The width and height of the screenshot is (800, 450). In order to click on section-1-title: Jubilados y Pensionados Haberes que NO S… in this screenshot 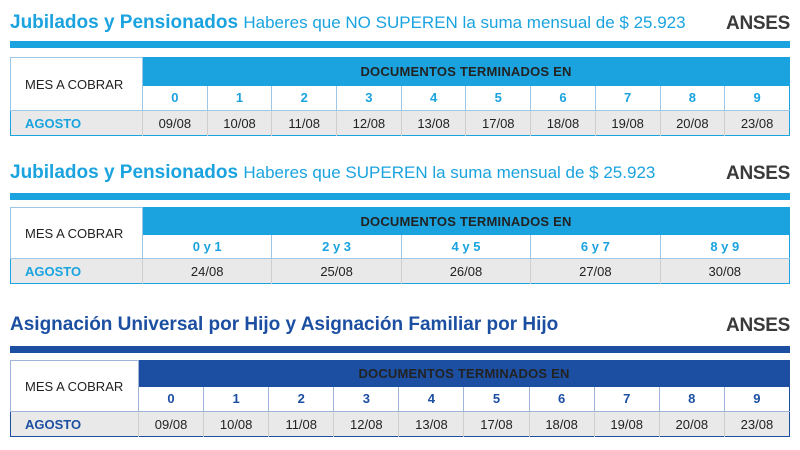, I will do `click(348, 23)`.